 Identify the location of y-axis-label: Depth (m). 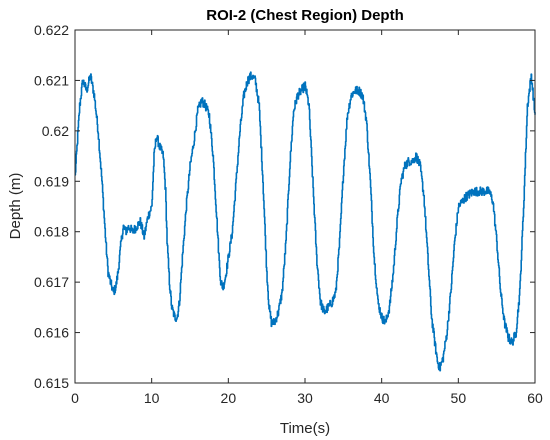
(15, 206).